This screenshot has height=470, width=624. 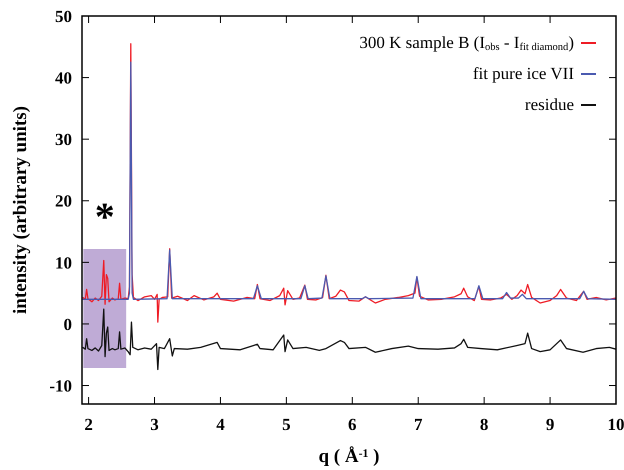 I want to click on line-series, so click(x=349, y=339).